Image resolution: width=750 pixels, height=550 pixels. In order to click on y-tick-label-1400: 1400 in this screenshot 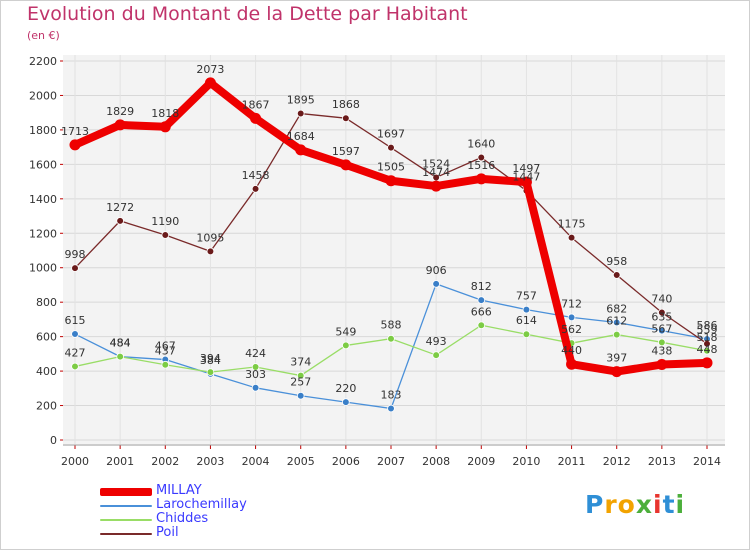, I will do `click(43, 199)`.